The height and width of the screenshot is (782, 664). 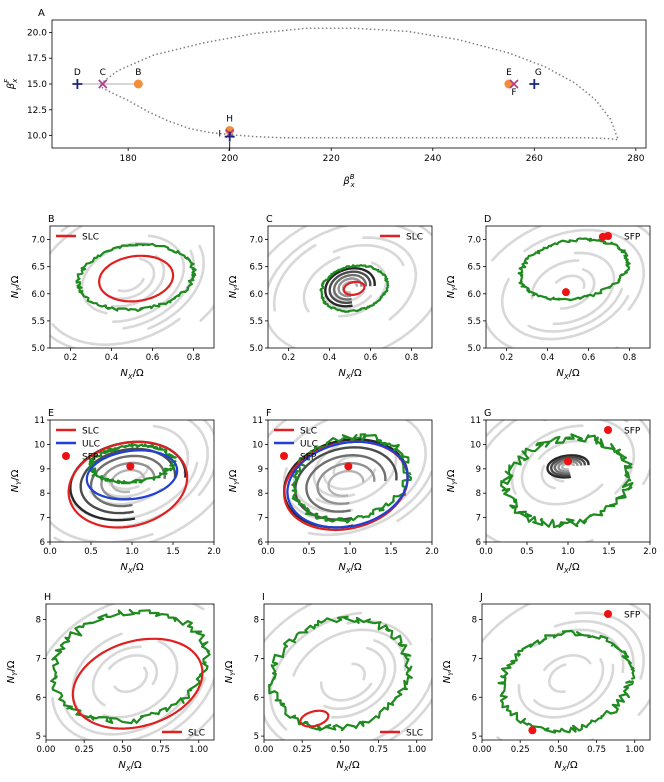 I want to click on x-tick-label: 1.0, so click(x=350, y=552).